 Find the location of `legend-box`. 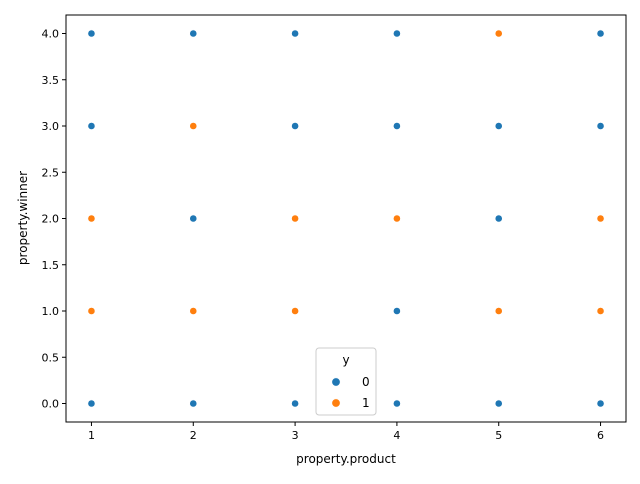

legend-box is located at coordinates (346, 381).